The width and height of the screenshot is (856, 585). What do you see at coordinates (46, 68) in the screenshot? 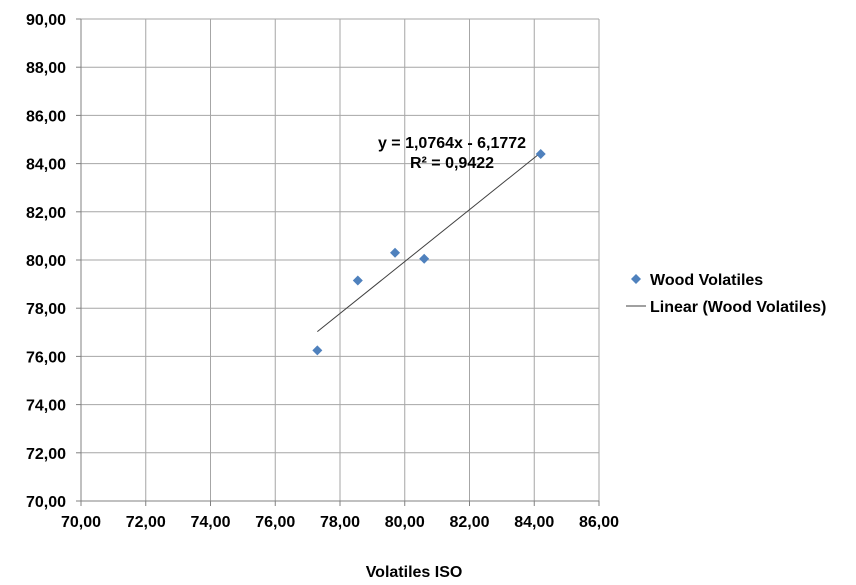
I see `y-tick-label: 88,00` at bounding box center [46, 68].